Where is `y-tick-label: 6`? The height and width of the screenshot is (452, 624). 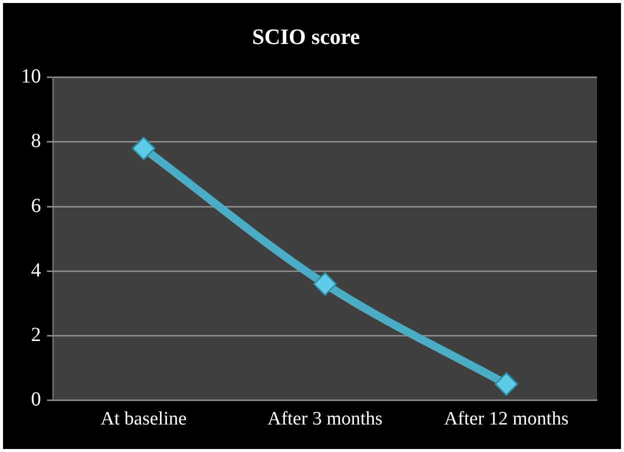
y-tick-label: 6 is located at coordinates (36, 205).